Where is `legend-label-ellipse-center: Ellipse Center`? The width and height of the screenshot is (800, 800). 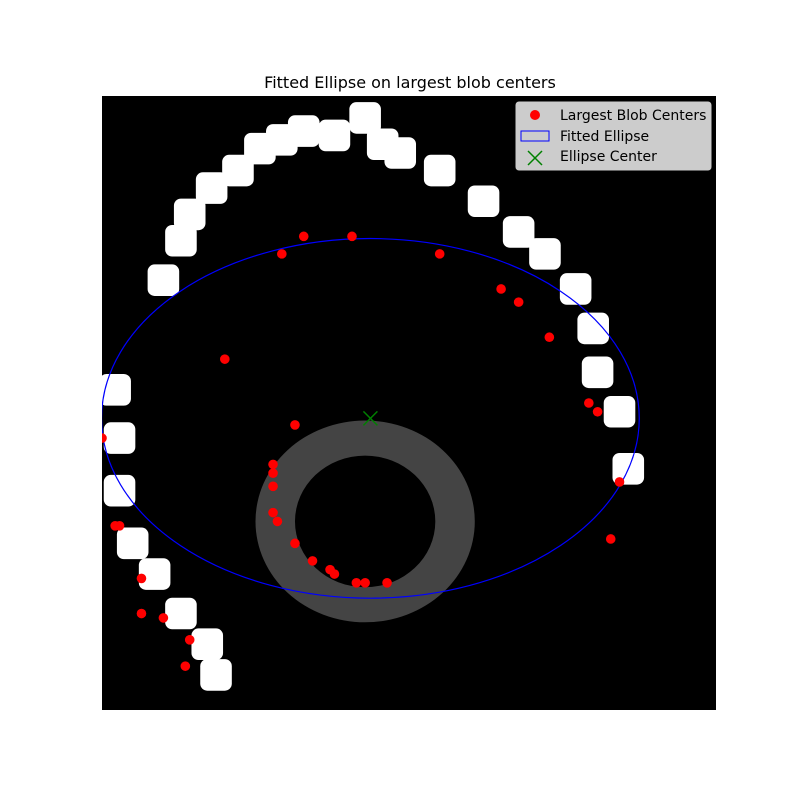 legend-label-ellipse-center: Ellipse Center is located at coordinates (608, 157).